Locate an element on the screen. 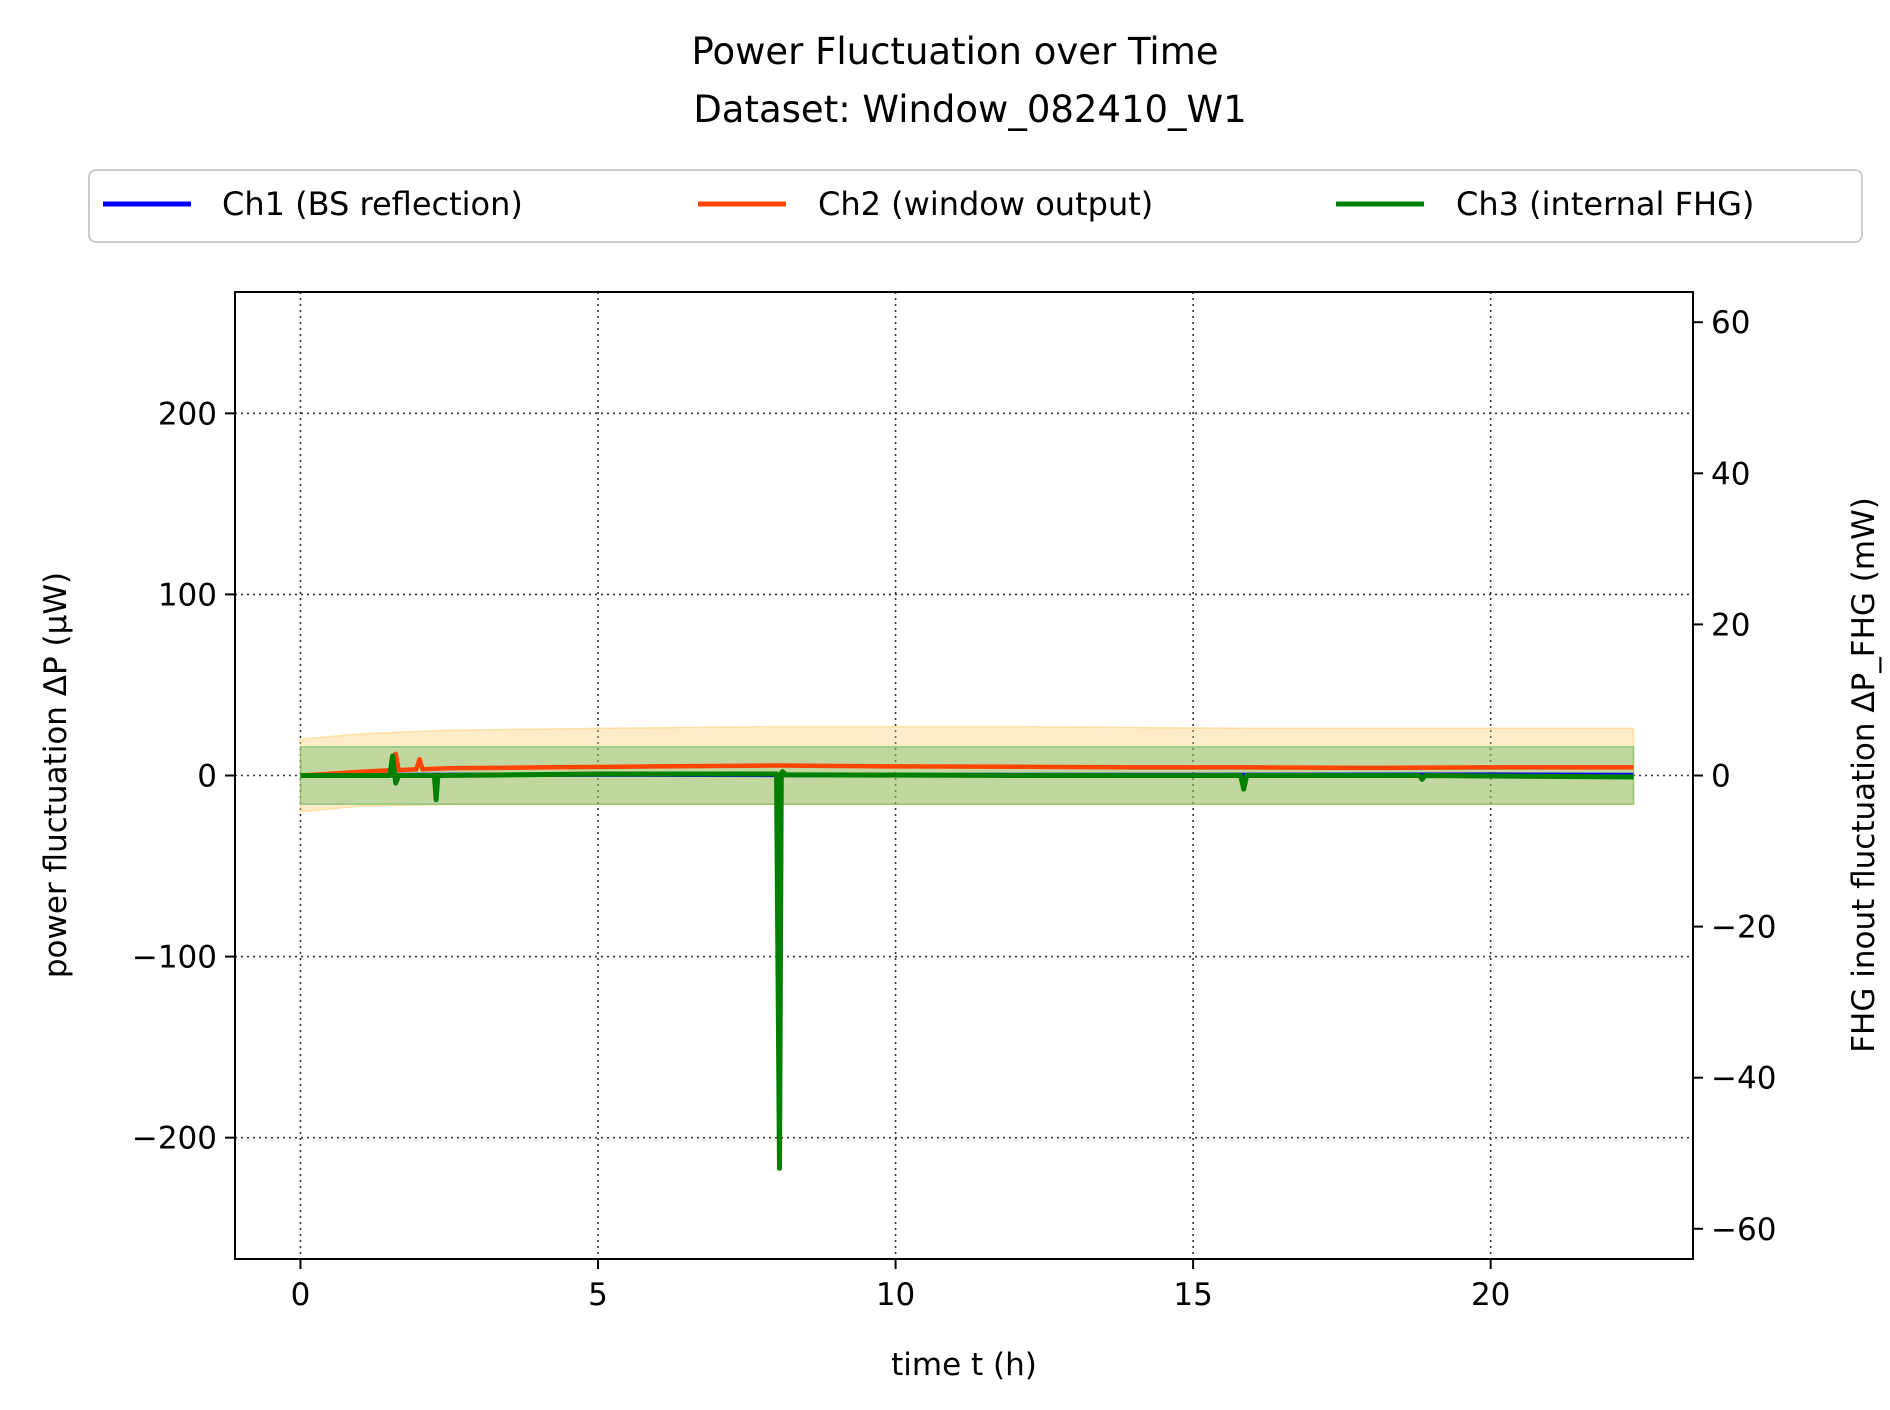  y-axis-label-right: FHG inout fluctuation ΔP_FHG (mW) is located at coordinates (1864, 775).